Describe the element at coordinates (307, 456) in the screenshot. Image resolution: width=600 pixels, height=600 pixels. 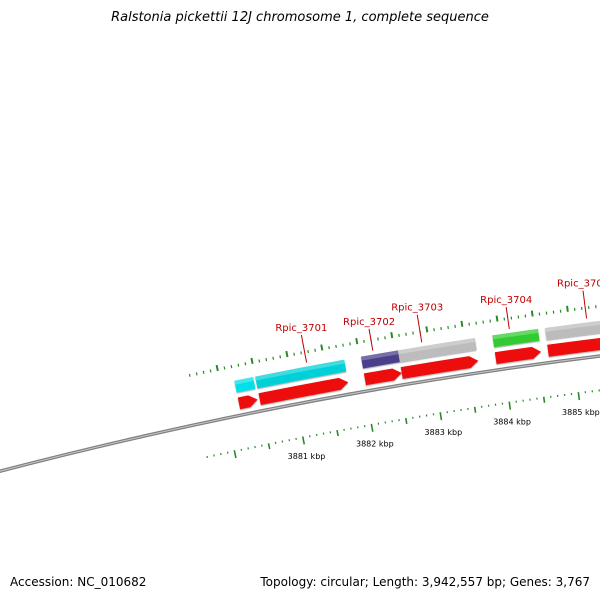
I see `kbp-label: 3881 kbp` at that location.